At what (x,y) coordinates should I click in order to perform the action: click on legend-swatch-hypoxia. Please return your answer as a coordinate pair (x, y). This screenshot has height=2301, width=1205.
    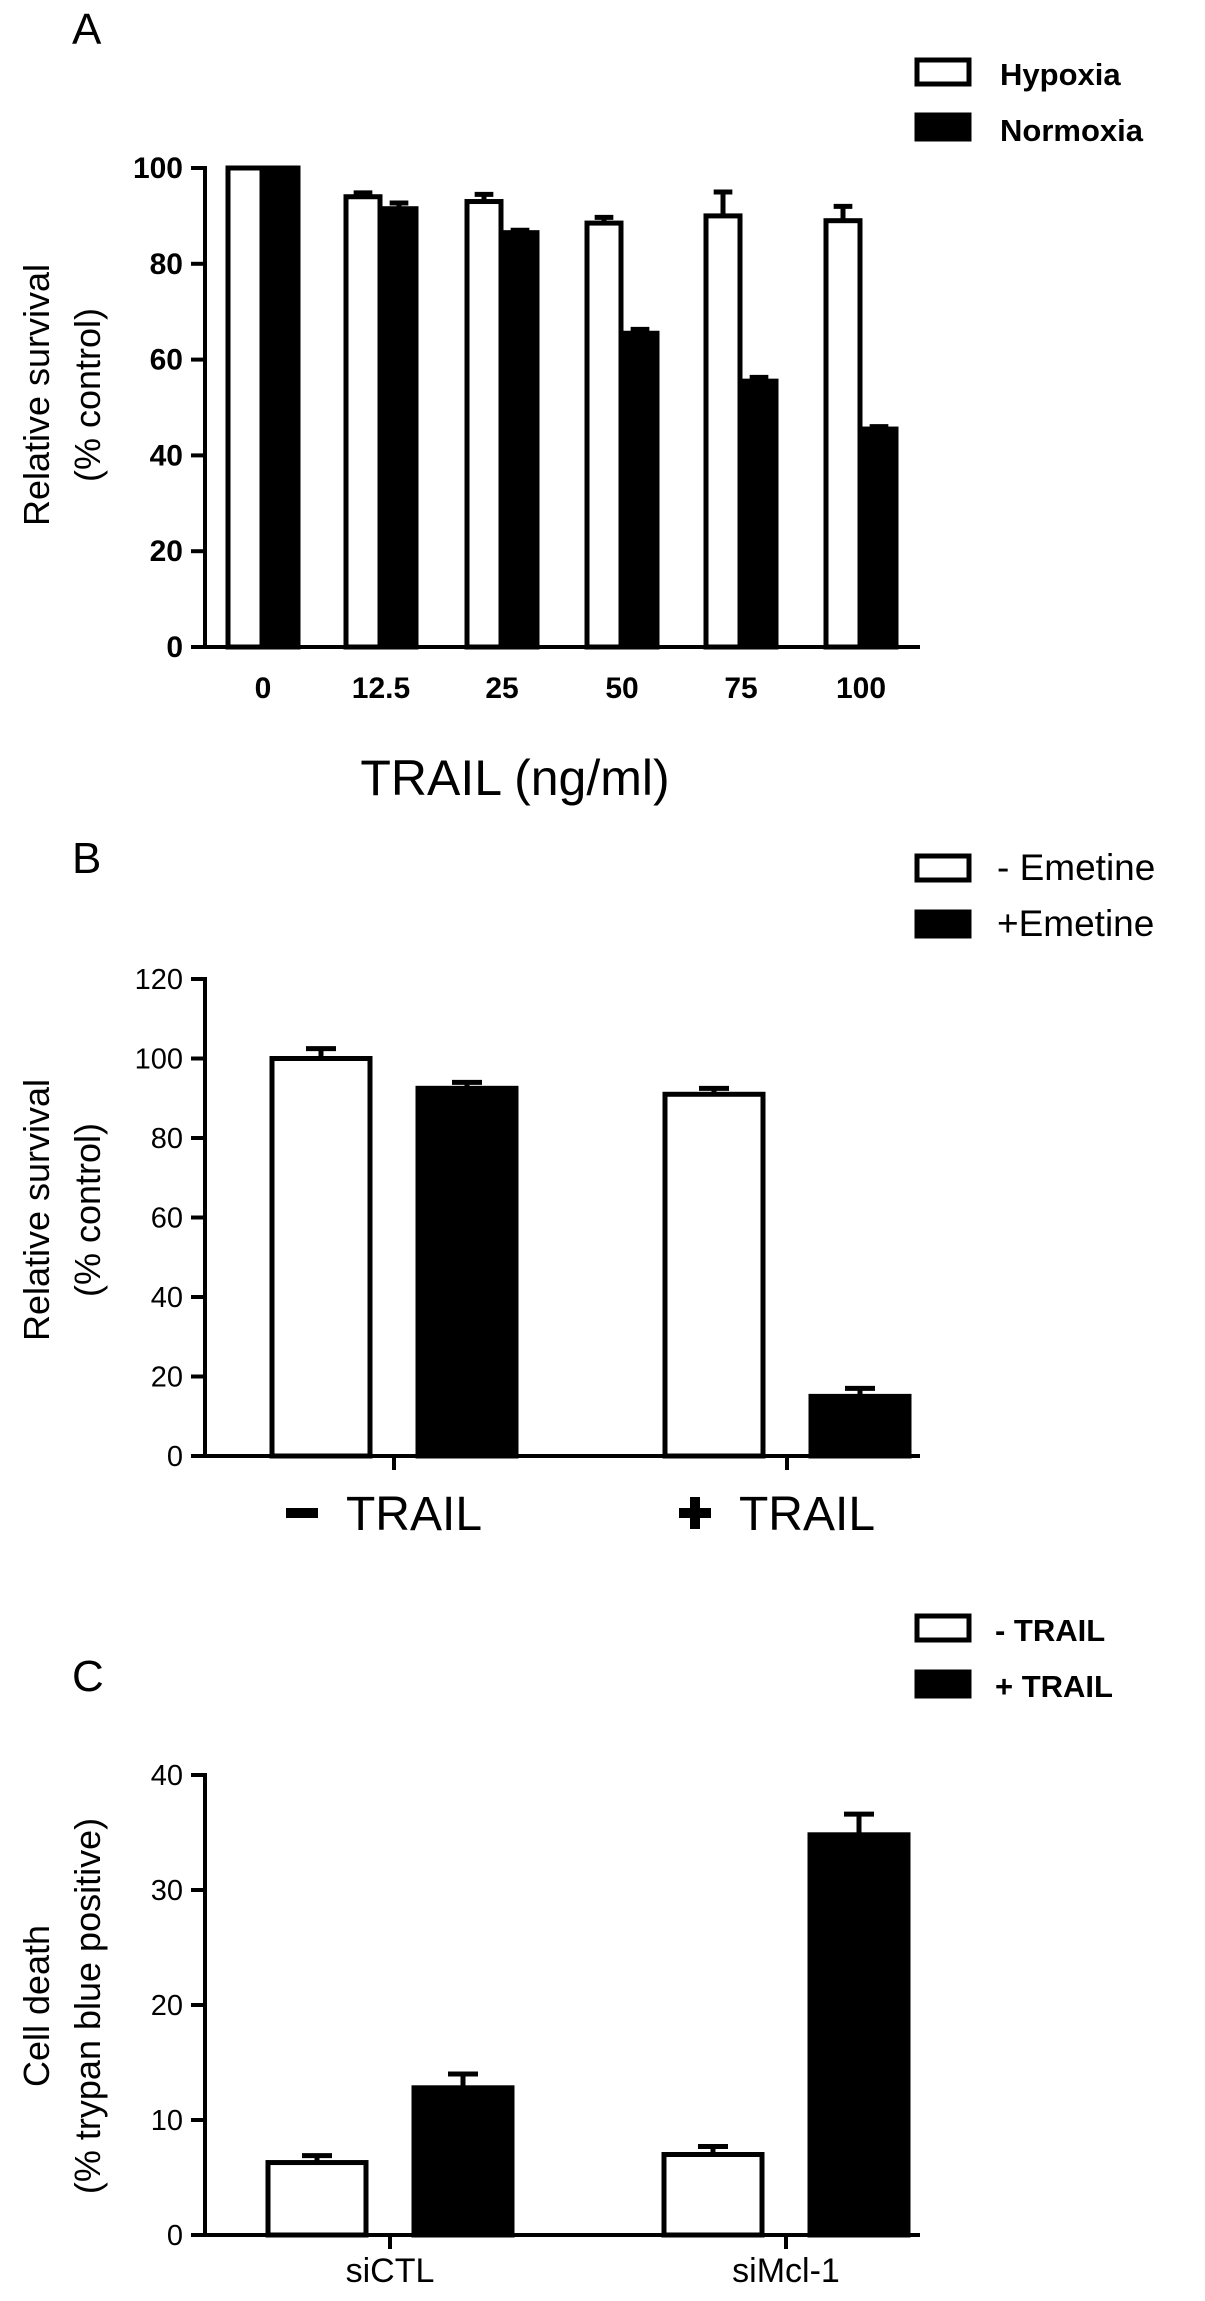
    Looking at the image, I should click on (943, 72).